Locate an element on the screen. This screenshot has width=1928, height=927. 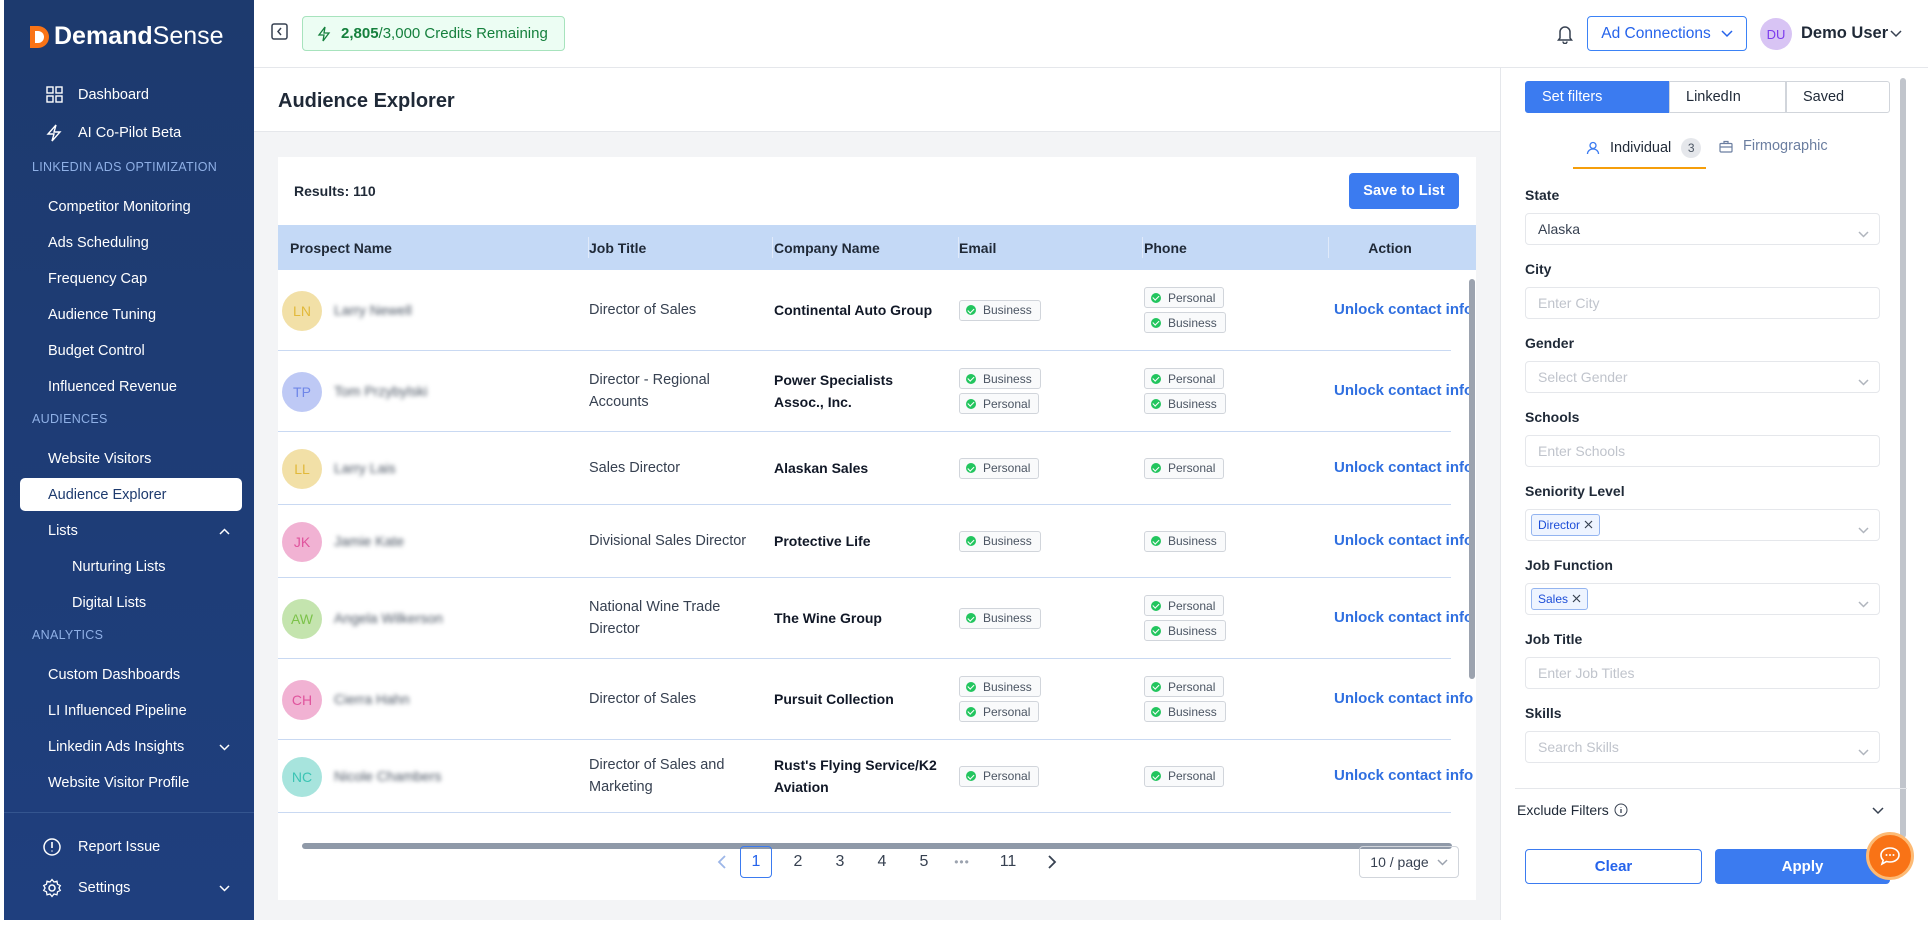
nav-item: Budget Control is located at coordinates (131, 350).